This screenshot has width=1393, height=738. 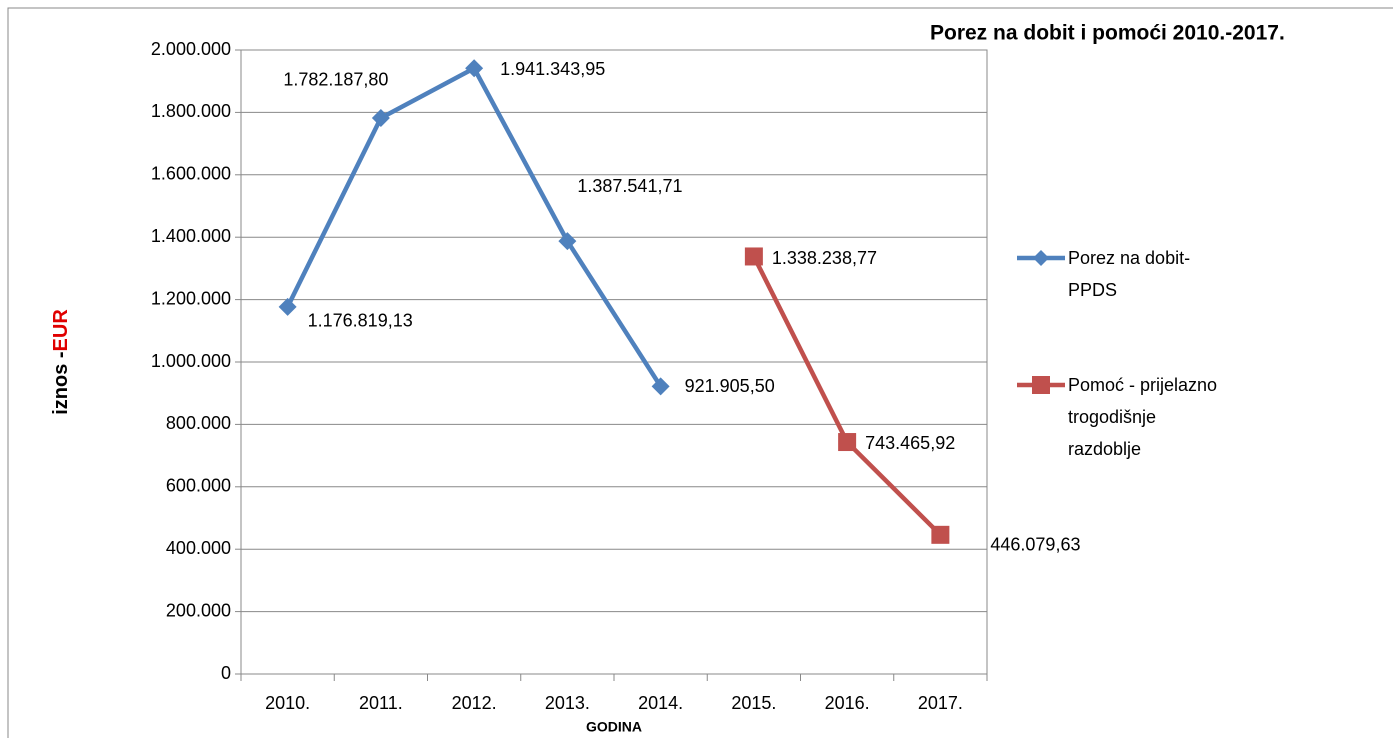 I want to click on data-label: 446.079,63, so click(x=1035, y=545).